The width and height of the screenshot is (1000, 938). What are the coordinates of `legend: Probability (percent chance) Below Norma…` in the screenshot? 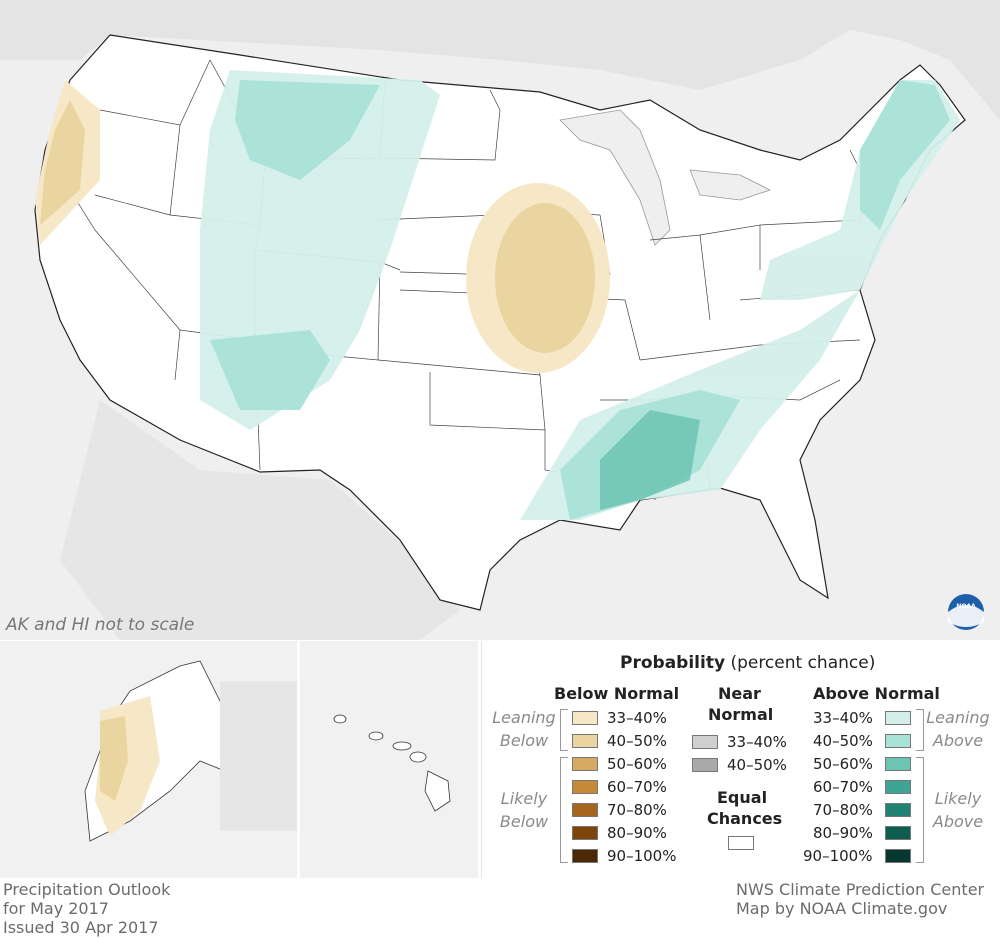 It's located at (740, 759).